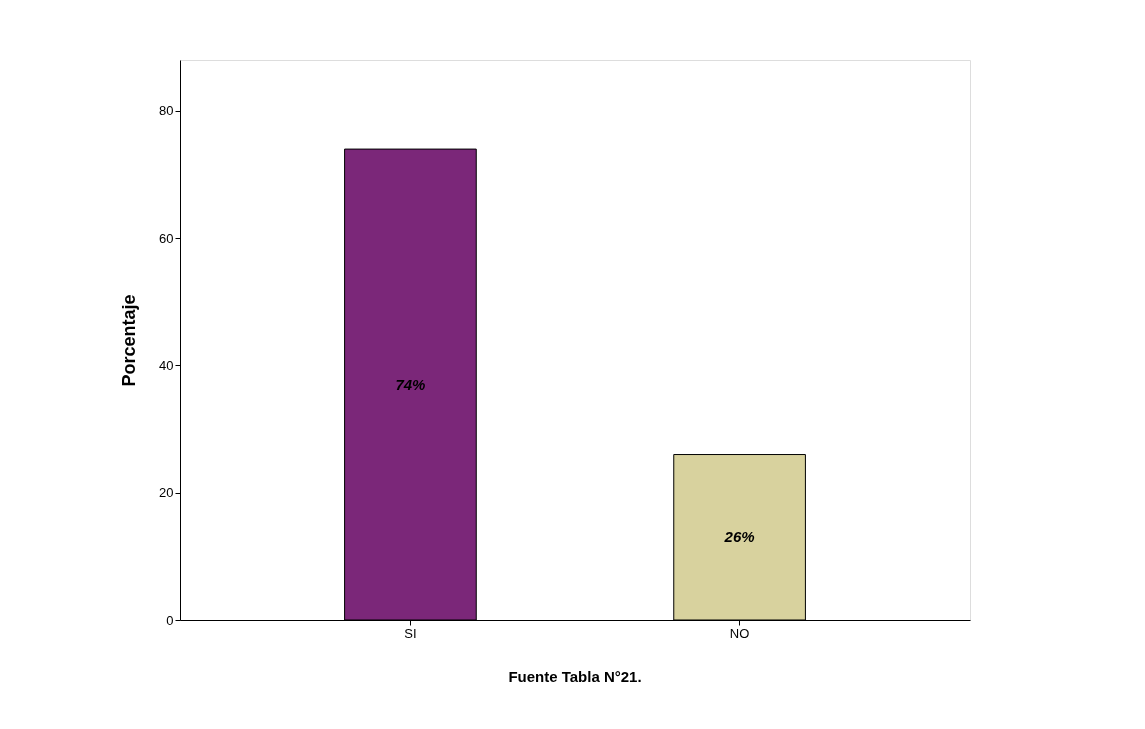 This screenshot has width=1145, height=729. Describe the element at coordinates (575, 676) in the screenshot. I see `source-note: Fuente Tabla N°21.` at that location.